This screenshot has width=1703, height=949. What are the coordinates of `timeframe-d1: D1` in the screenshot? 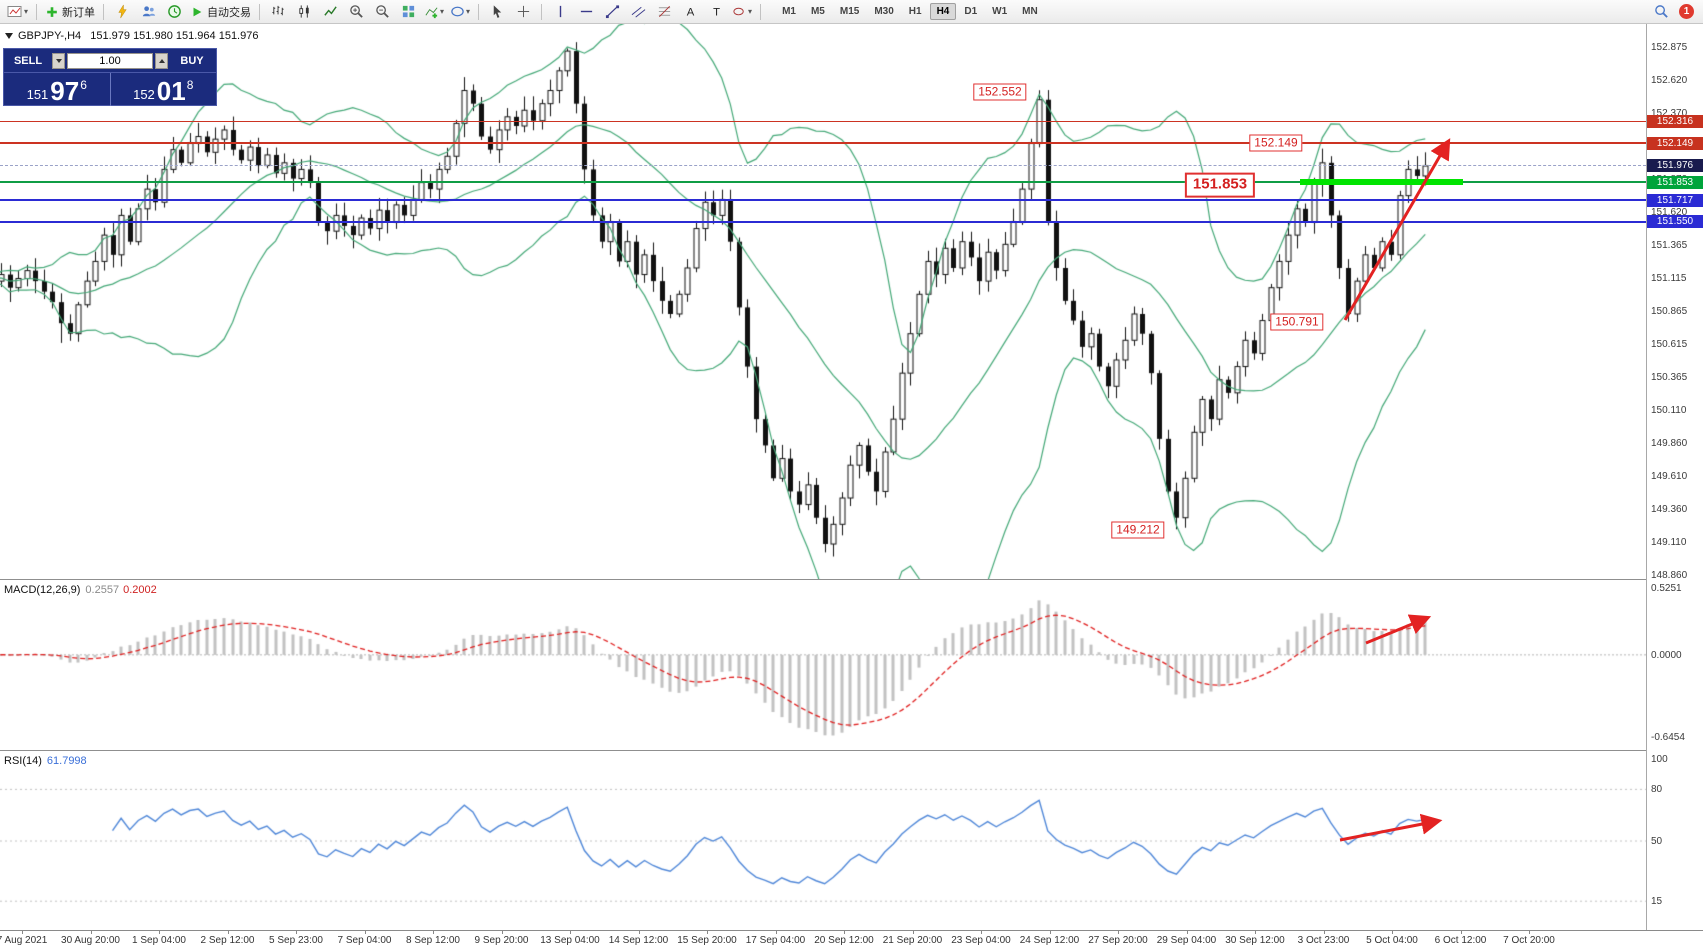 It's located at (971, 11).